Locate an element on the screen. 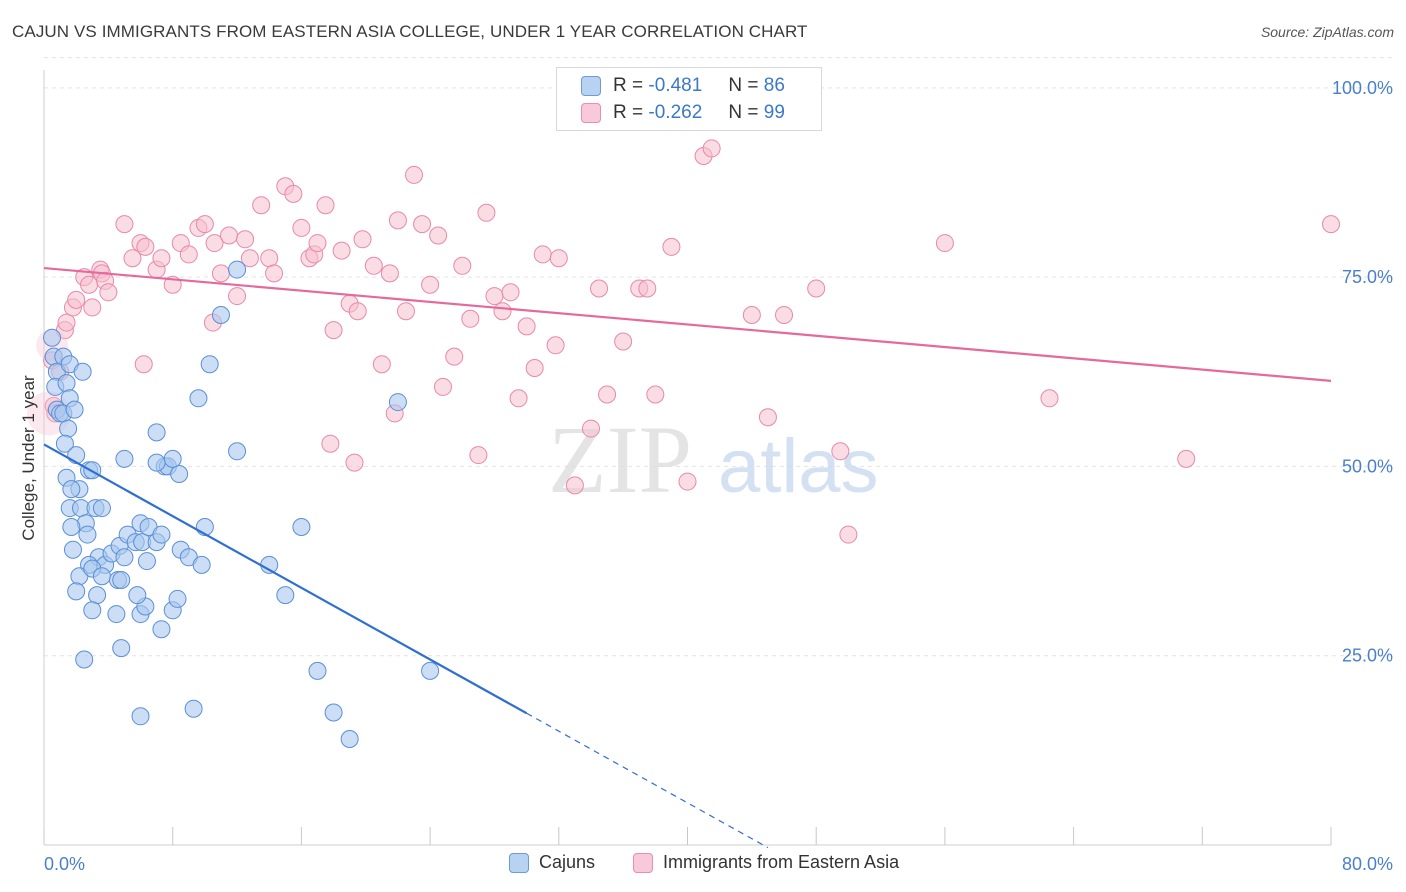 This screenshot has width=1406, height=892. stats-row-cajuns: R = -0.481 N = 86 is located at coordinates (683, 86).